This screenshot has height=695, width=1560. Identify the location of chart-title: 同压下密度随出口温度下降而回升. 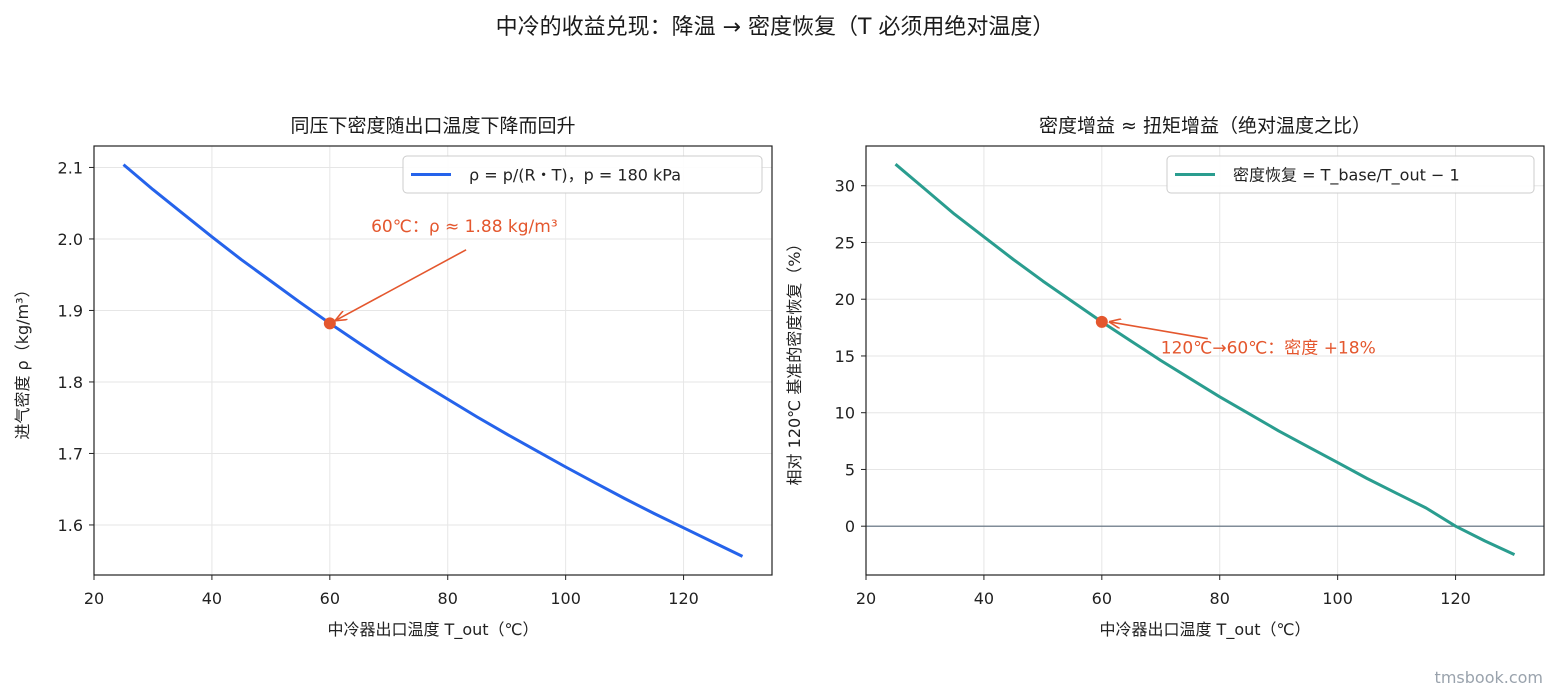
(432, 126).